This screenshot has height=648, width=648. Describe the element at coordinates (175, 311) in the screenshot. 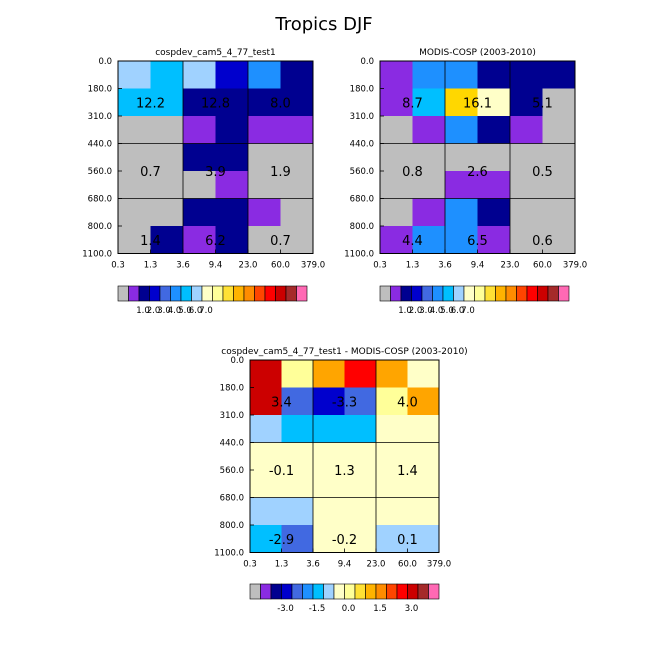

I see `colorbar-tick-label: 4.0` at that location.